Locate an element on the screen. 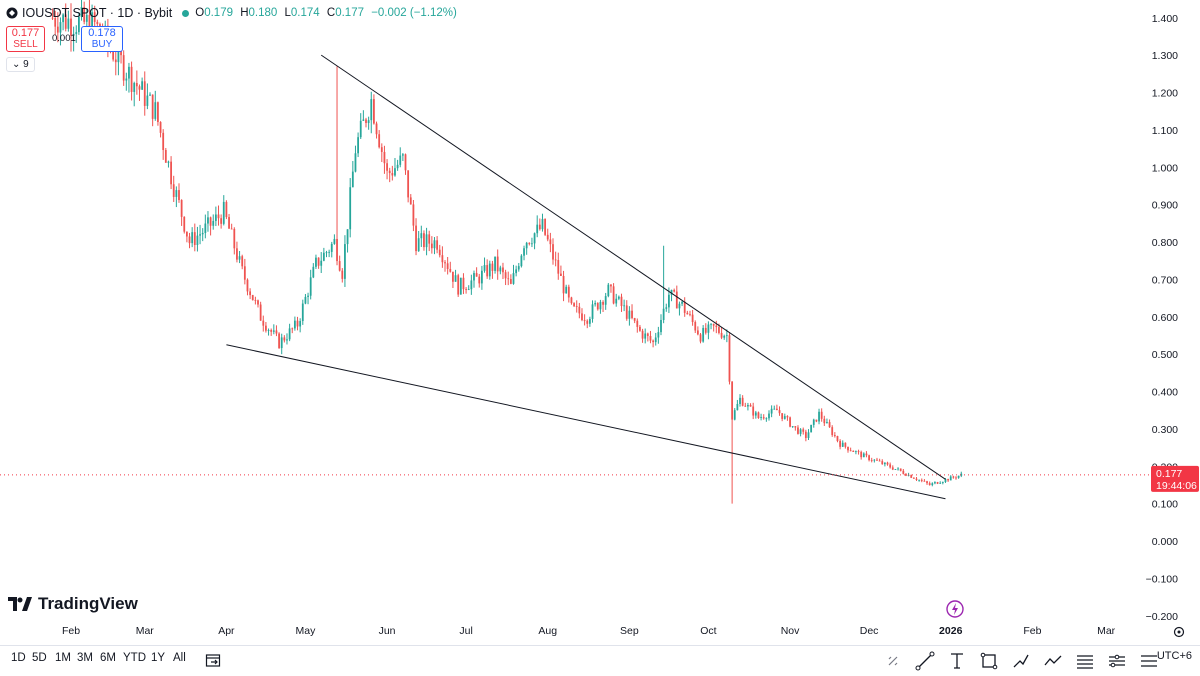 The width and height of the screenshot is (1200, 676). y-tick-label: 0.600 is located at coordinates (1165, 318).